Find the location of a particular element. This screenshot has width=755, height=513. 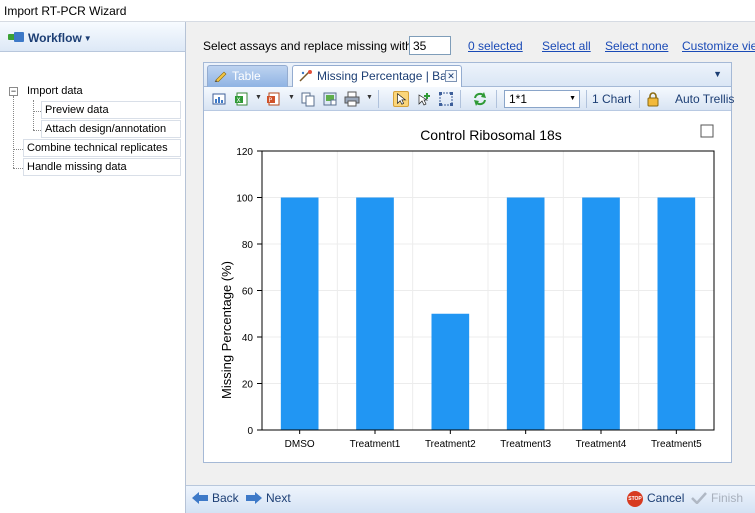

x-tick-label: Treatment2 is located at coordinates (450, 444).